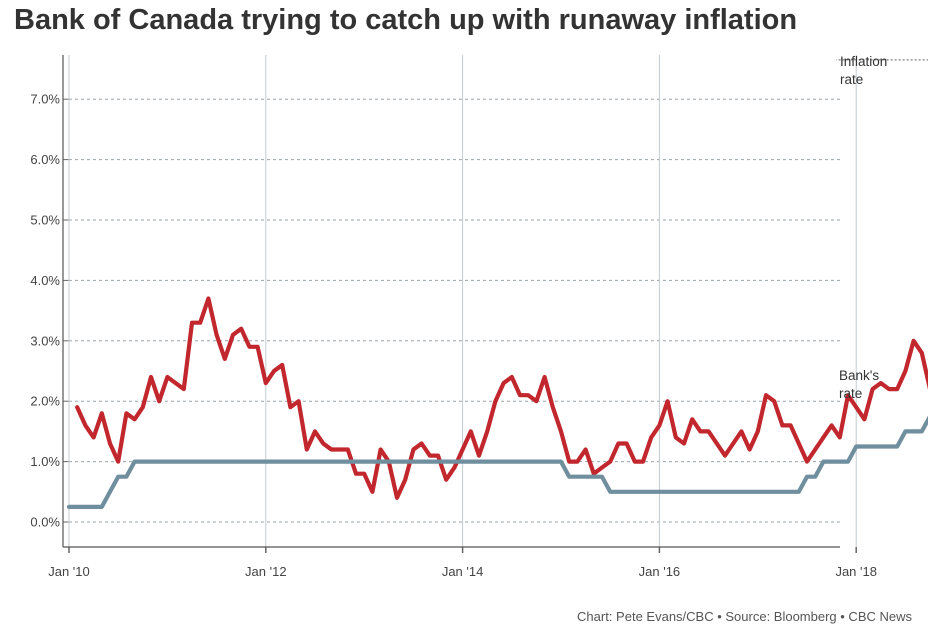 The width and height of the screenshot is (928, 630). I want to click on series-line-banks-rate, so click(497, 462).